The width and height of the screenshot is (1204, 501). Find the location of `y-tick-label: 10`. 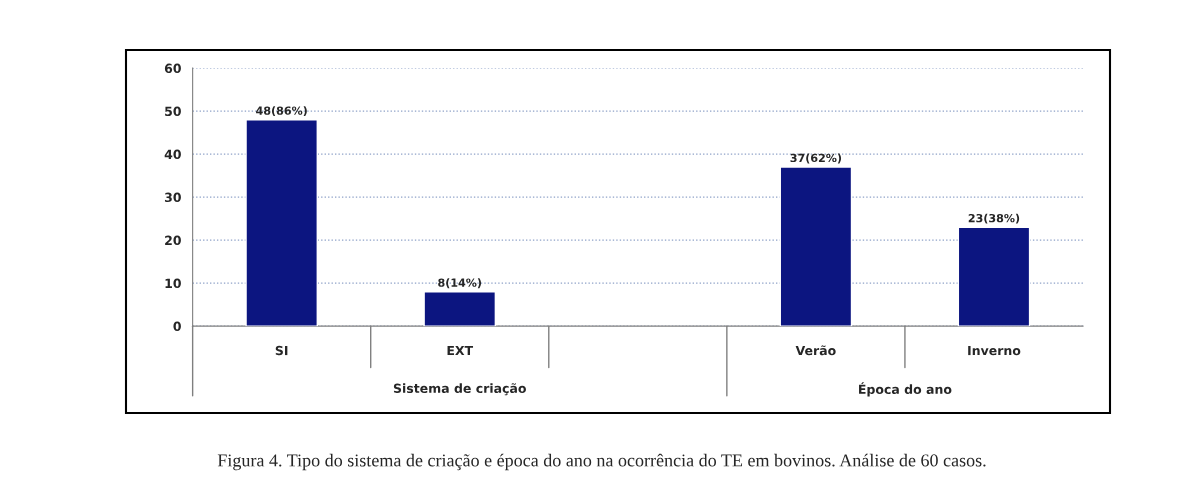

y-tick-label: 10 is located at coordinates (173, 283).